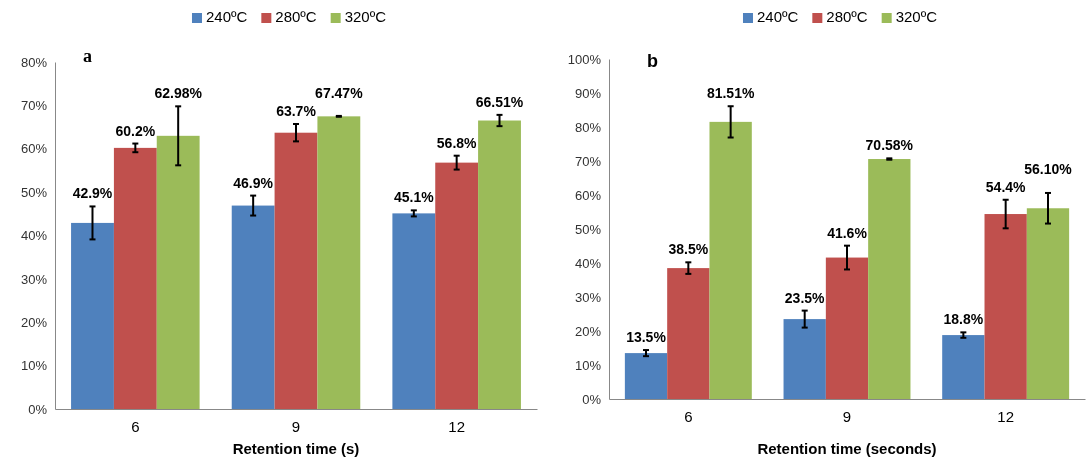 This screenshot has height=458, width=1089. What do you see at coordinates (584, 59) in the screenshot?
I see `y-tick-label: 100%` at bounding box center [584, 59].